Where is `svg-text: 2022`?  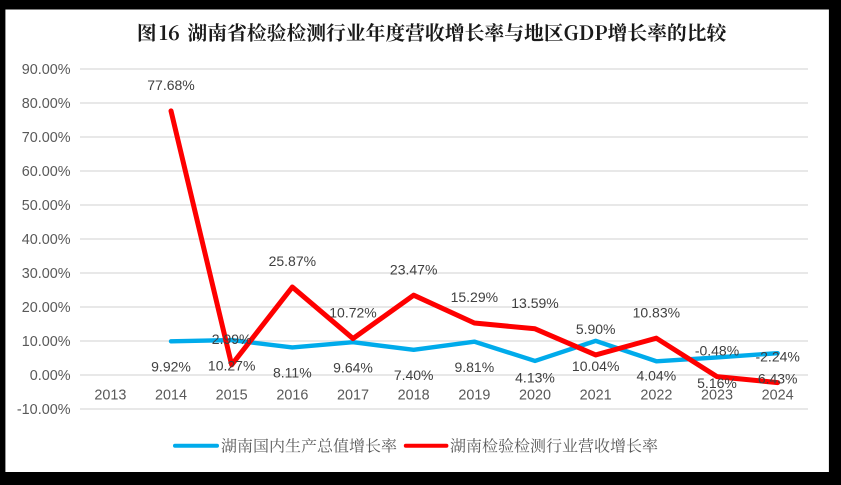 svg-text: 2022 is located at coordinates (656, 396).